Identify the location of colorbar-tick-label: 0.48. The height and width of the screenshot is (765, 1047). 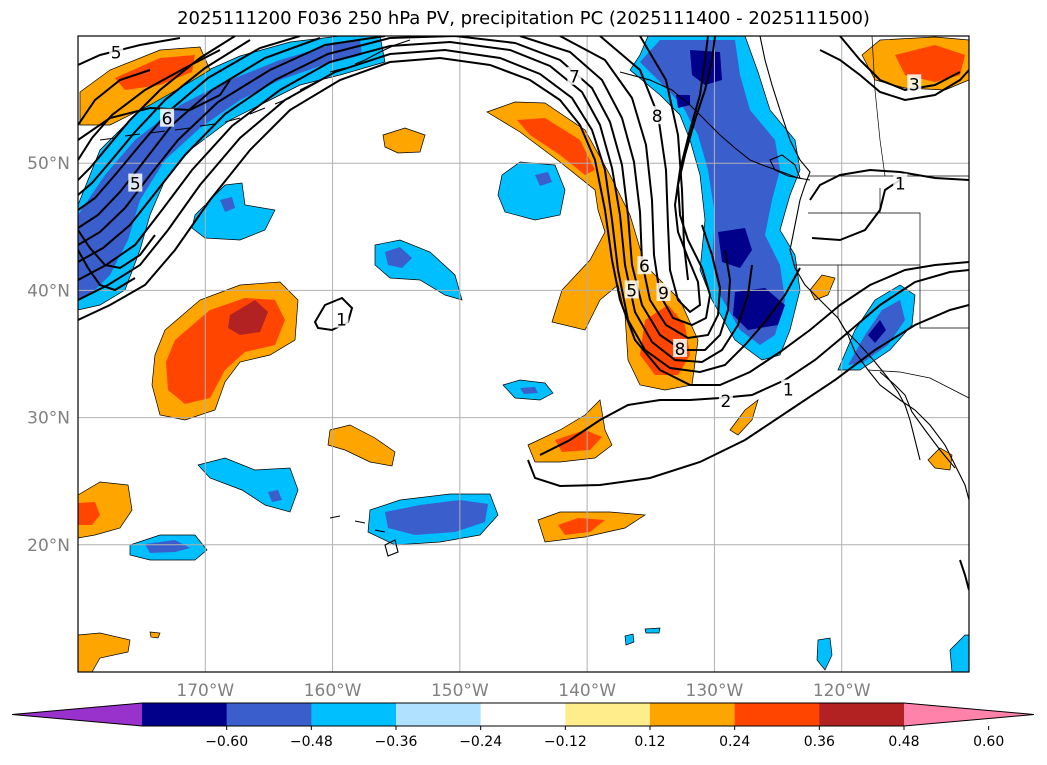
(903, 742).